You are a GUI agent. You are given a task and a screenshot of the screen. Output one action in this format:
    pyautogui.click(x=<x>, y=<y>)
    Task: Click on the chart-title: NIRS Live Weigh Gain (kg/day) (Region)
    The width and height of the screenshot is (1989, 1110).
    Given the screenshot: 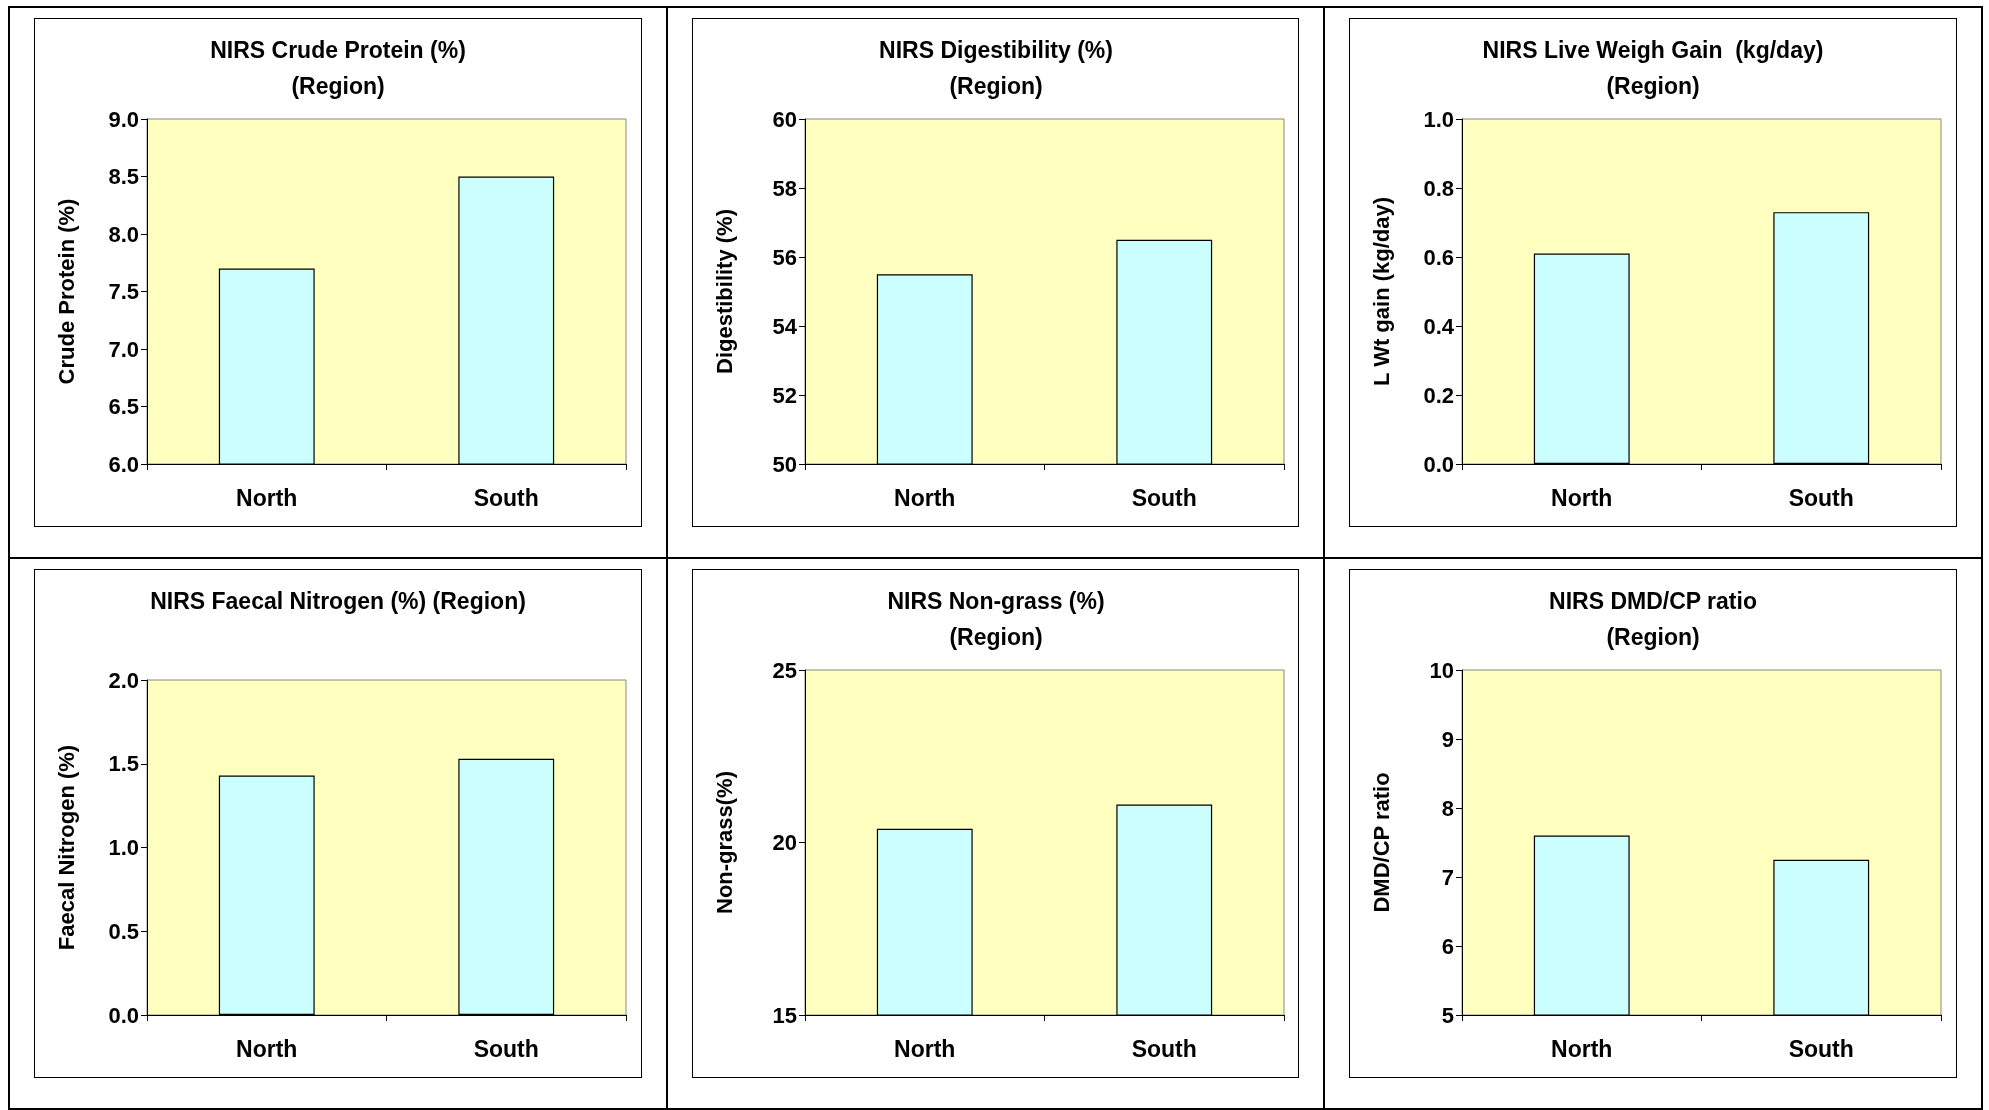 What is the action you would take?
    pyautogui.click(x=1653, y=68)
    